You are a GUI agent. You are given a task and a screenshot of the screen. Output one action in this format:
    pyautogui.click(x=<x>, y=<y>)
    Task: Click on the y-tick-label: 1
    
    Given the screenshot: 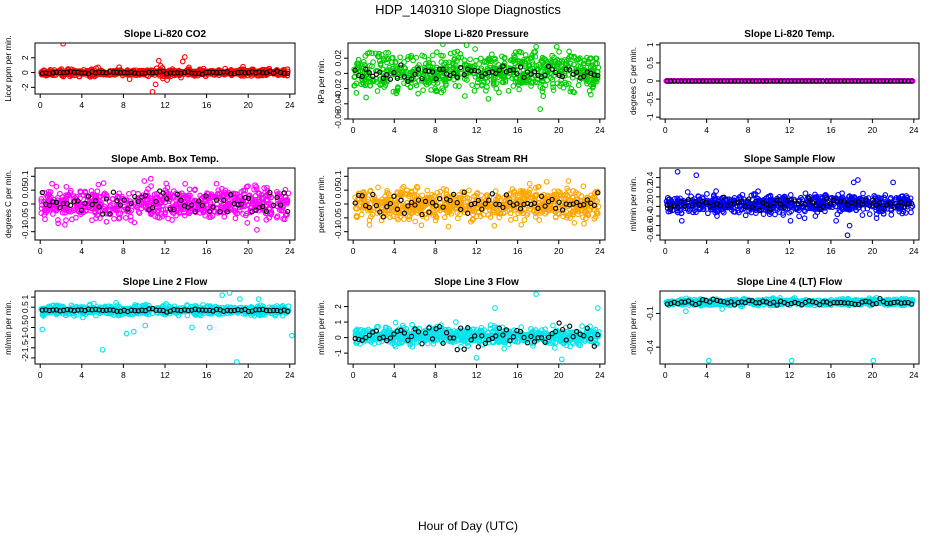 What is the action you would take?
    pyautogui.click(x=650, y=44)
    